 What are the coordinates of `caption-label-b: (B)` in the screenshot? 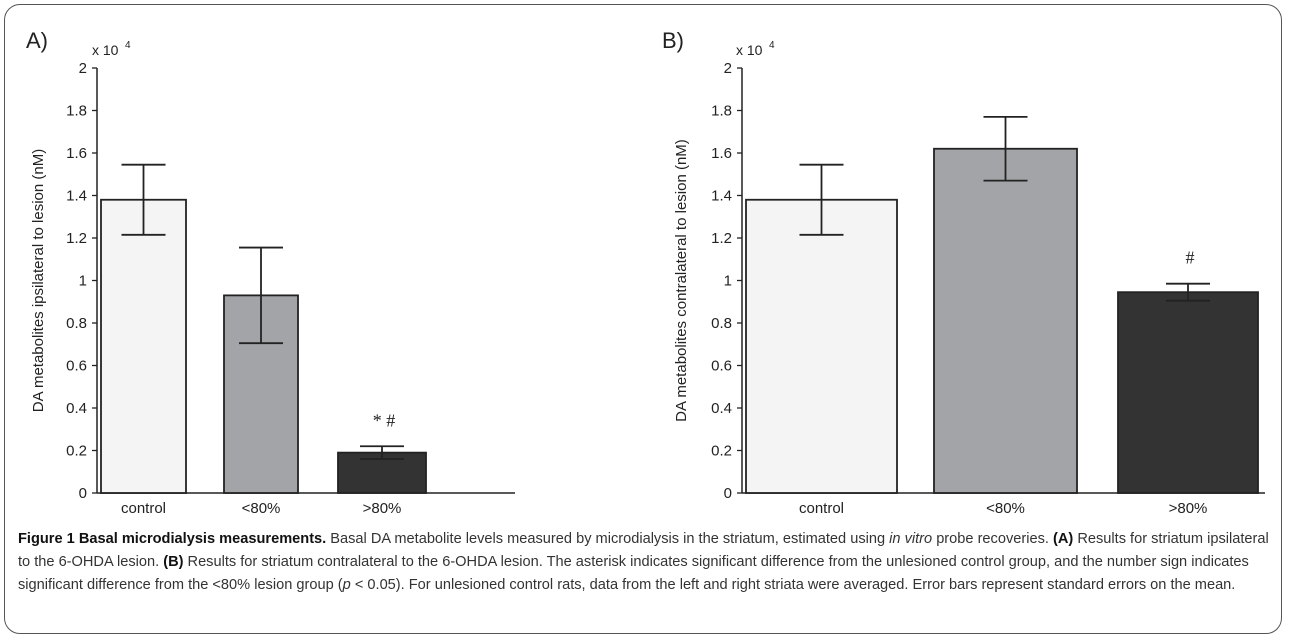 It's located at (173, 562).